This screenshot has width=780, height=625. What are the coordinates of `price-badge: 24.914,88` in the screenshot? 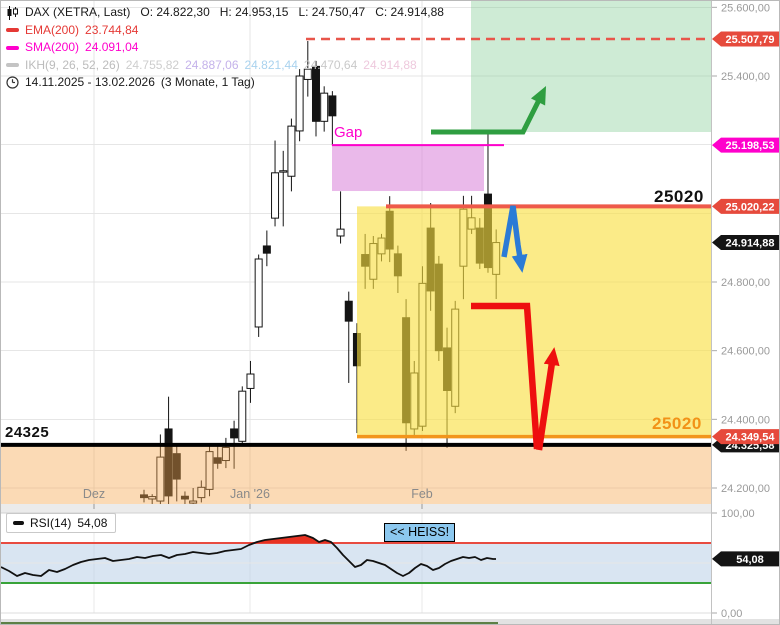 It's located at (745, 243).